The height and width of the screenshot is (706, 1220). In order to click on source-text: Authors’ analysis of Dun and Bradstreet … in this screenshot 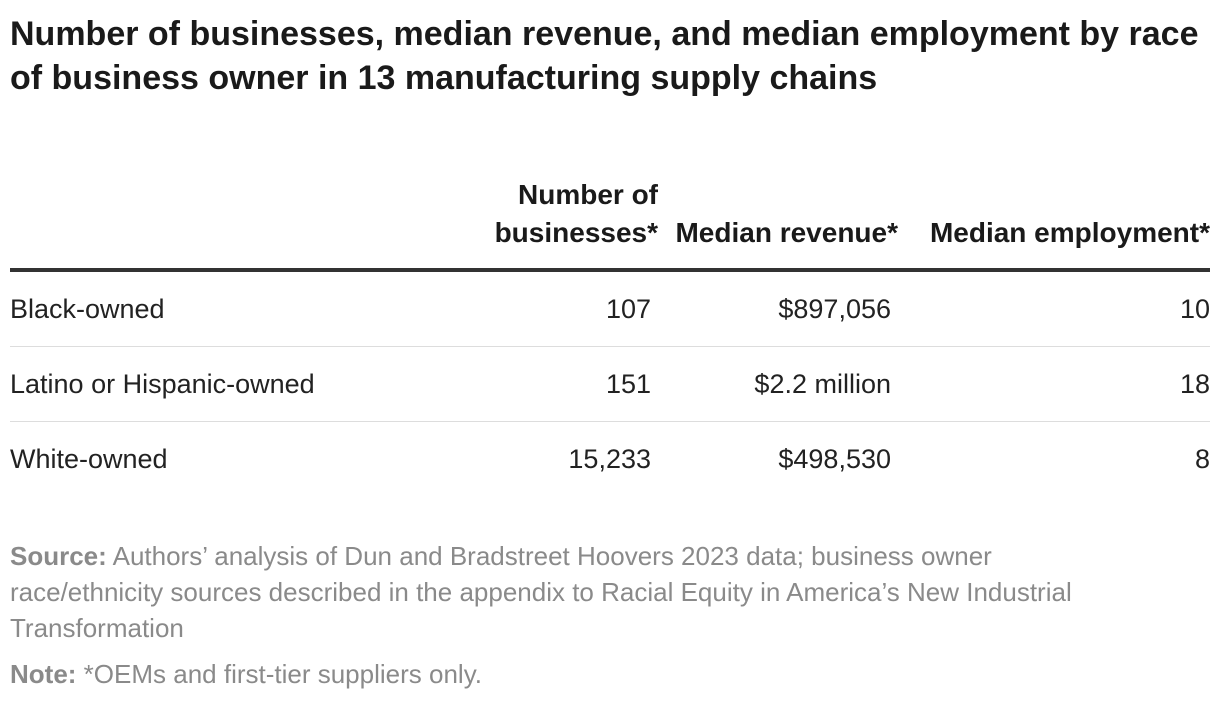, I will do `click(541, 592)`.